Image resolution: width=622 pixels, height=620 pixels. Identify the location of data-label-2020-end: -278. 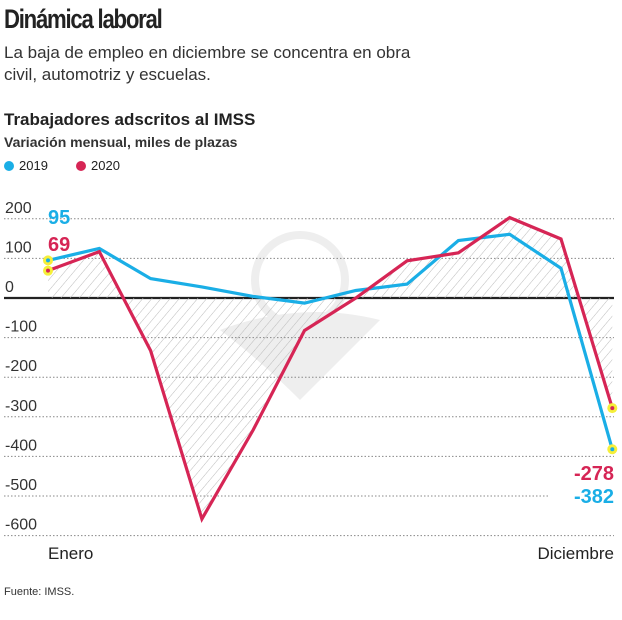
(594, 474).